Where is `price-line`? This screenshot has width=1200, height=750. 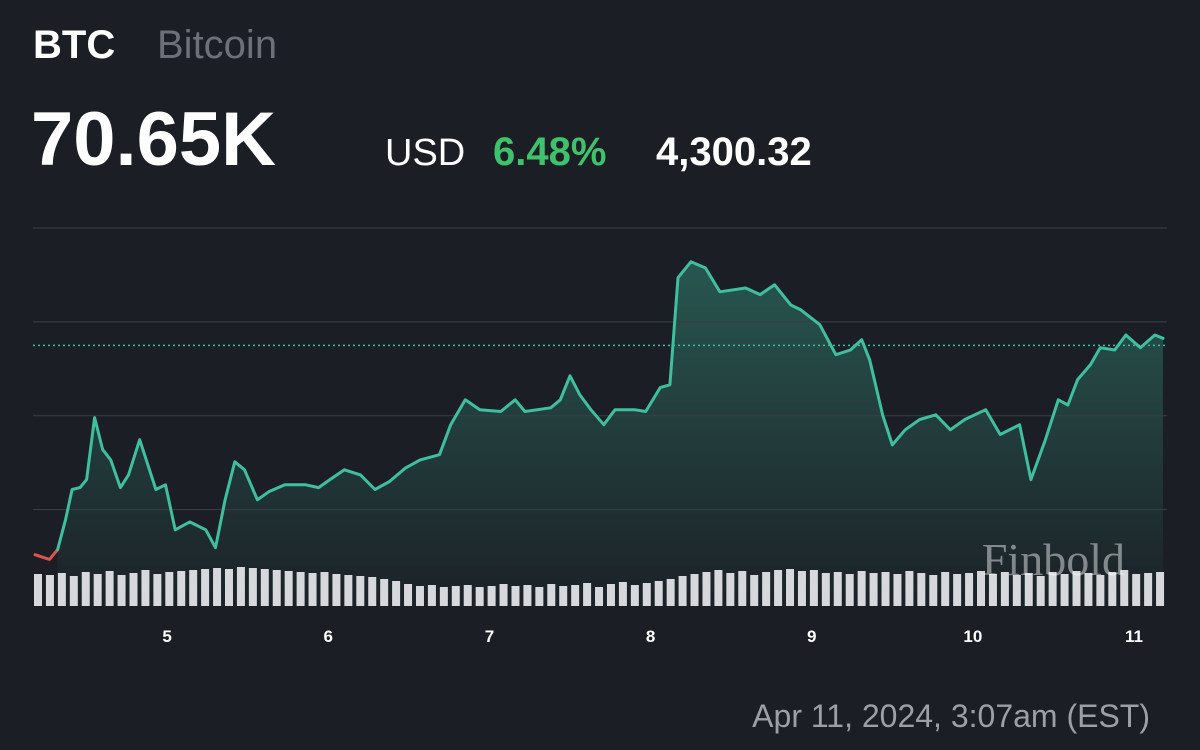
price-line is located at coordinates (46, 554).